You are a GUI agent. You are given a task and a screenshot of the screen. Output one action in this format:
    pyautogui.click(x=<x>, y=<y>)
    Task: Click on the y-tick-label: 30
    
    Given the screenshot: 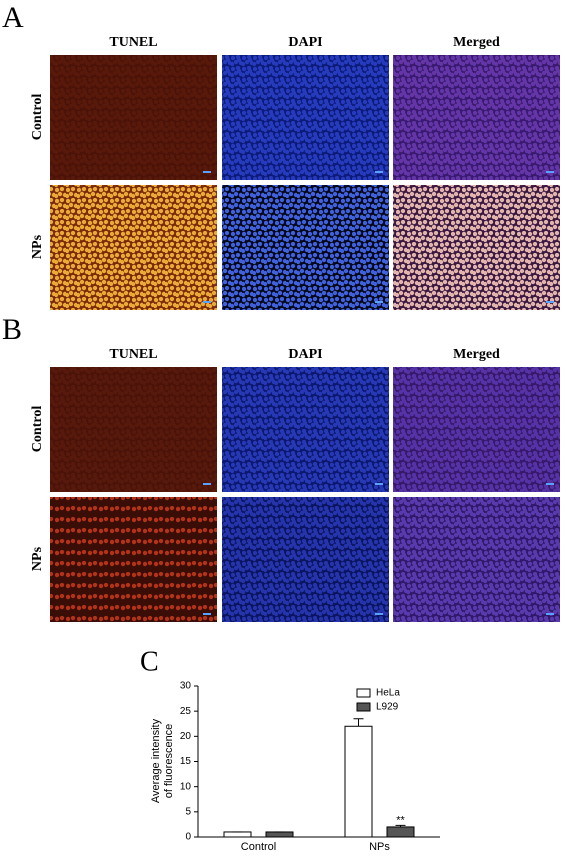 What is the action you would take?
    pyautogui.click(x=186, y=686)
    